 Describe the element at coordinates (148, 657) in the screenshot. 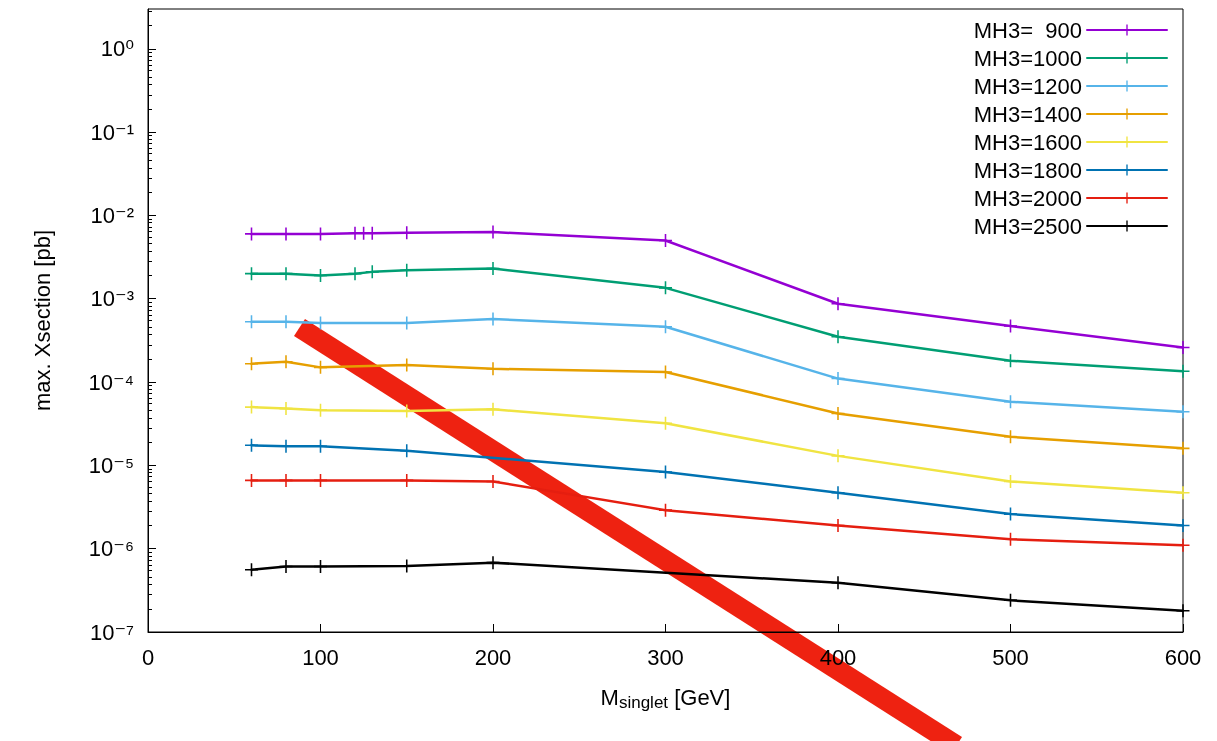

I see `x-tick-label: 0` at that location.